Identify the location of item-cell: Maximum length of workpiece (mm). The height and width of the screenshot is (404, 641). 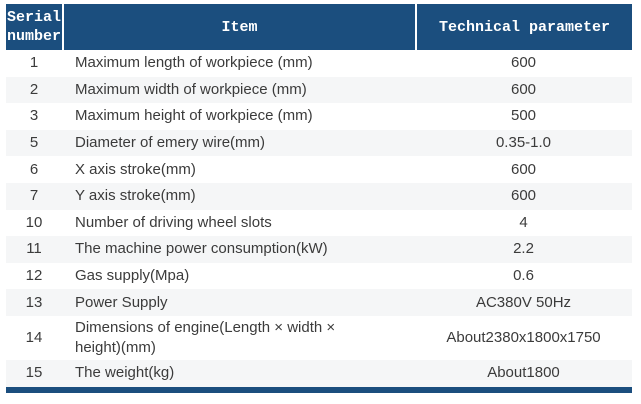
(194, 63).